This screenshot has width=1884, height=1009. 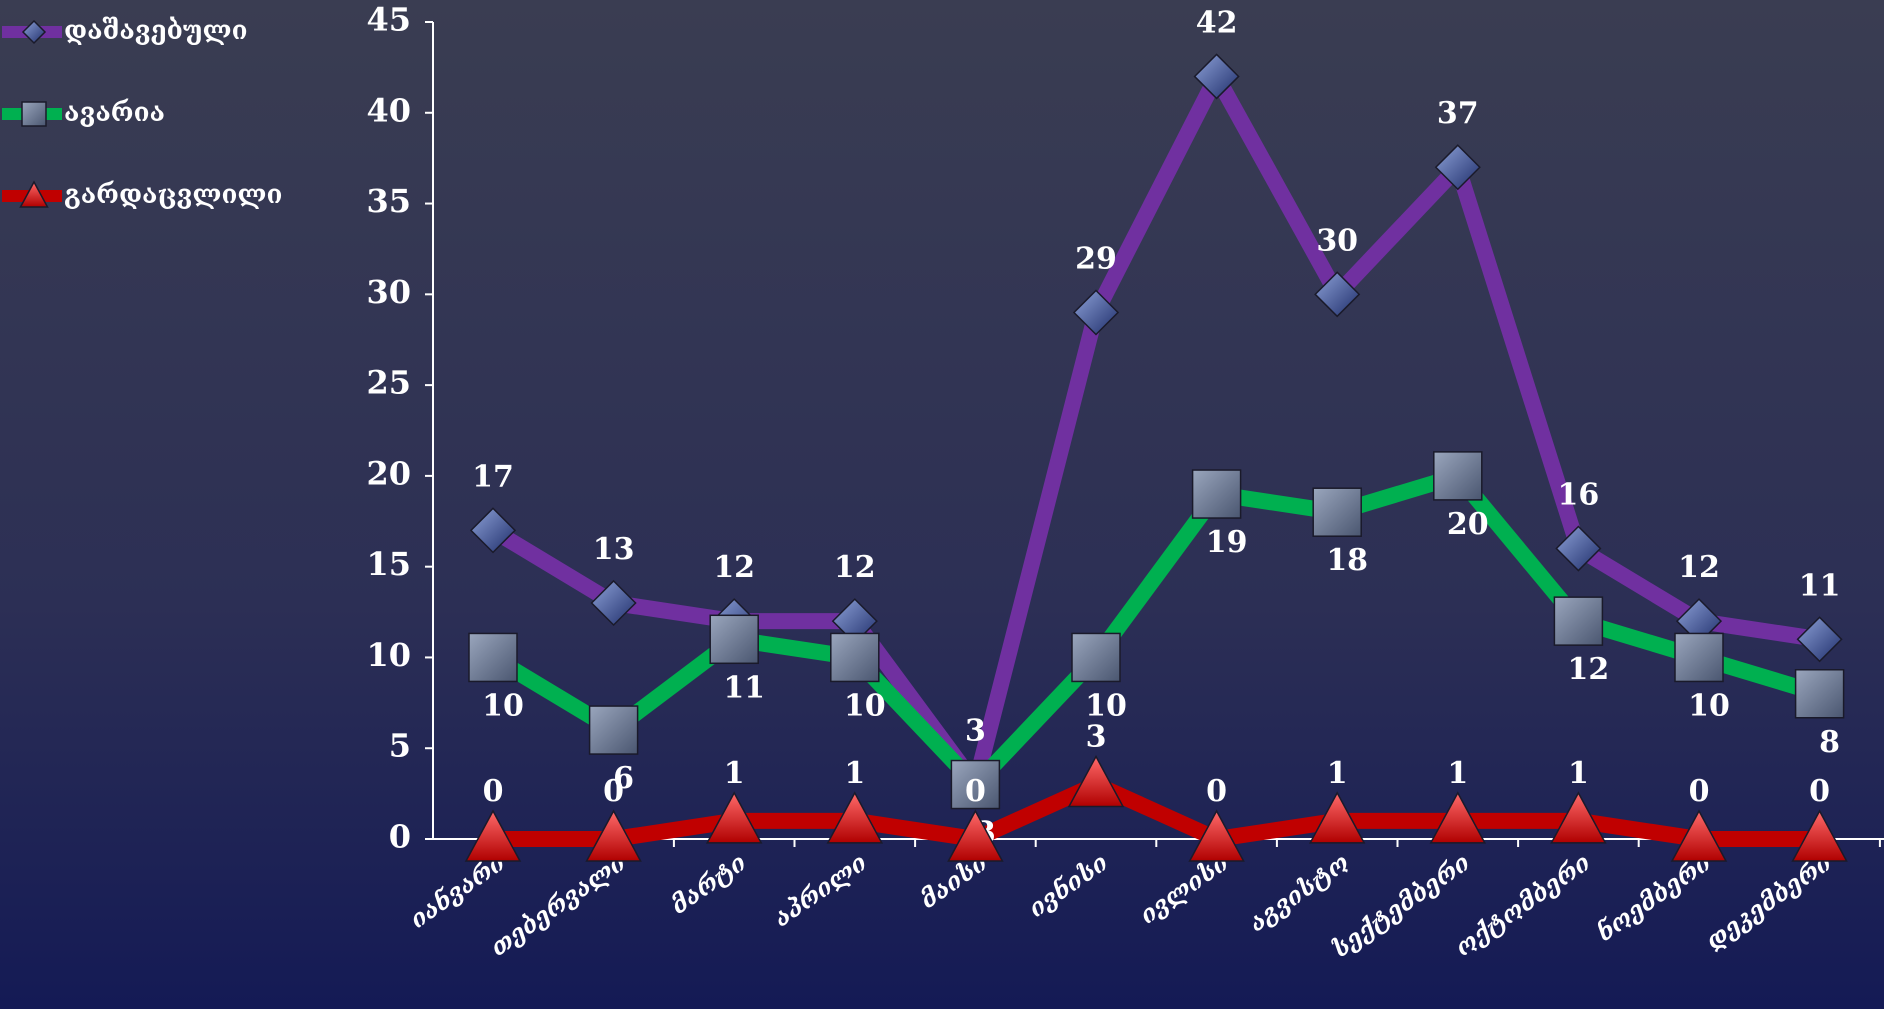 I want to click on y-tick-label: 40, so click(x=388, y=110).